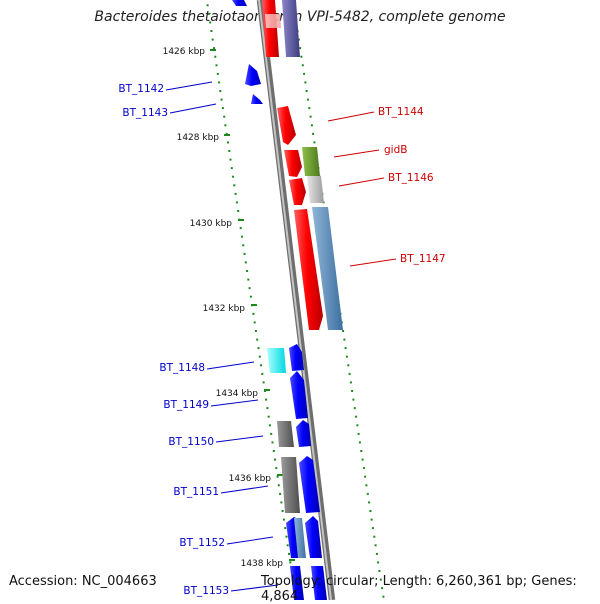  What do you see at coordinates (191, 442) in the screenshot?
I see `gene-label: BT_1150` at bounding box center [191, 442].